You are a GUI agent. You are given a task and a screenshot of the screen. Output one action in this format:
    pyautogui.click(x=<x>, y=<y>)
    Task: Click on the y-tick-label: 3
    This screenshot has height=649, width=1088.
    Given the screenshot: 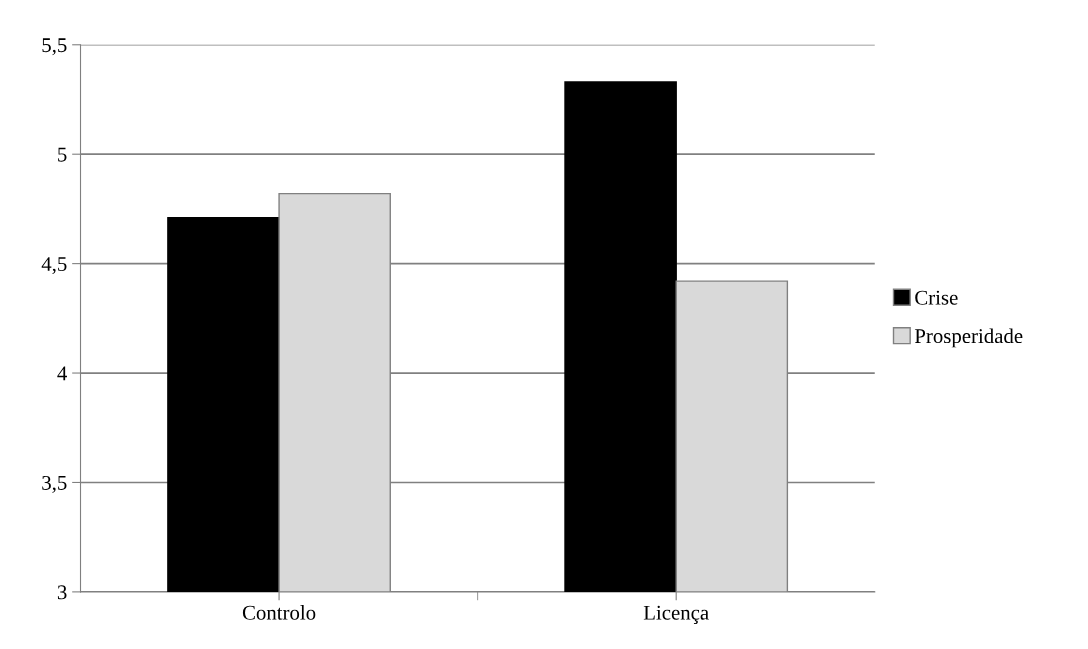 What is the action you would take?
    pyautogui.click(x=62, y=592)
    